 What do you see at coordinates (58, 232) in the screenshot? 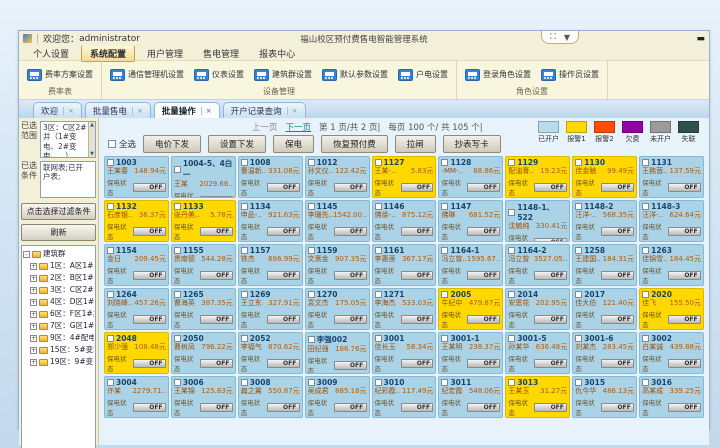
I see `refresh-button: 刷新` at bounding box center [58, 232].